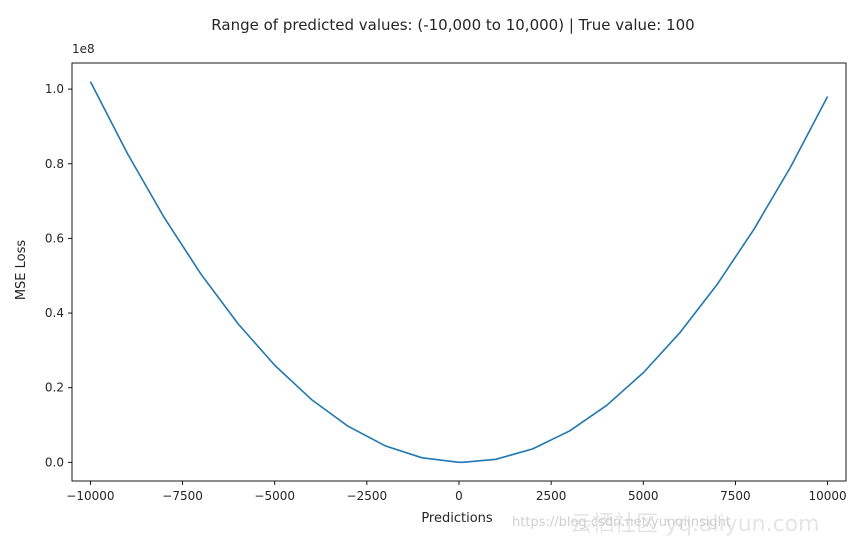  What do you see at coordinates (21, 270) in the screenshot?
I see `y-axis-label: MSE Loss` at bounding box center [21, 270].